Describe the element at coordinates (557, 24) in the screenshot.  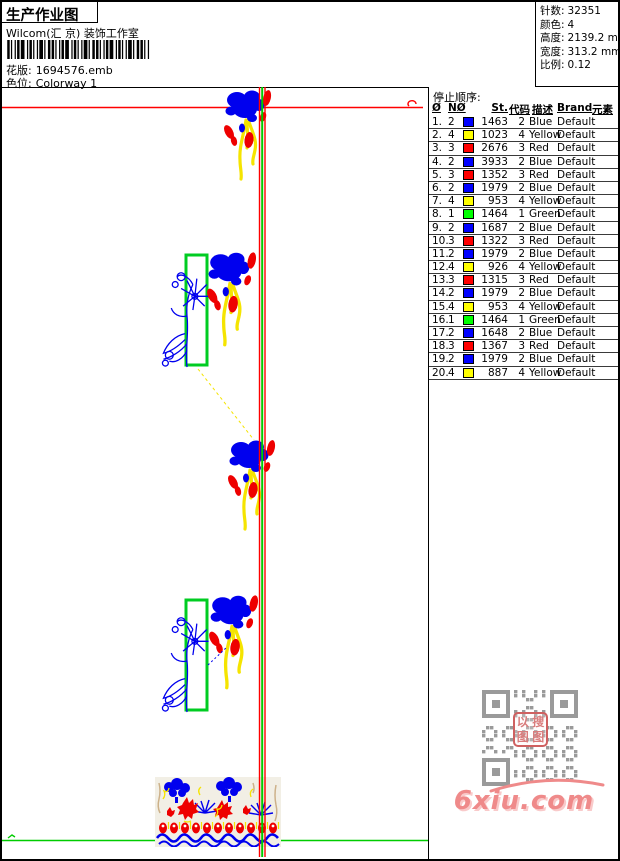
I see `color-count-row: 颜色: 4` at that location.